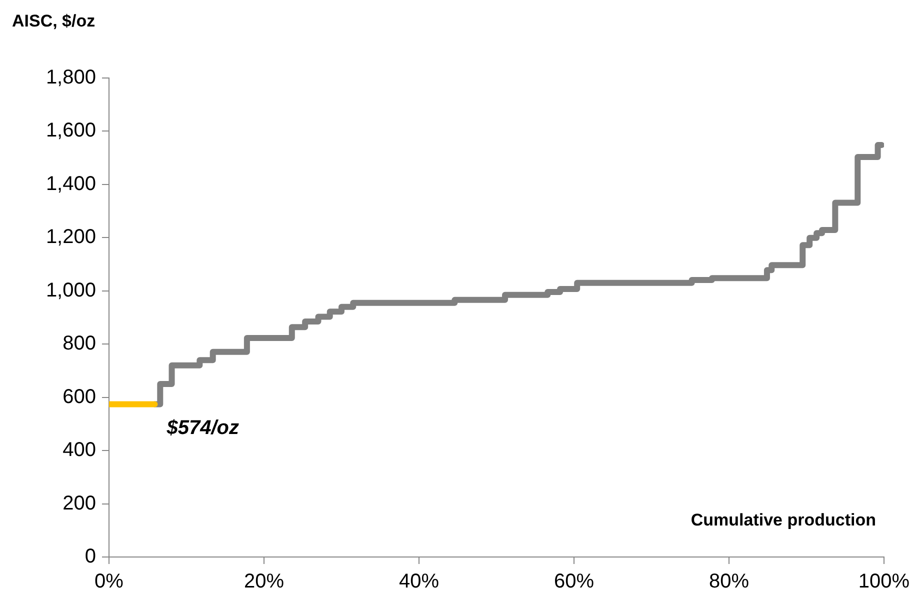 The height and width of the screenshot is (607, 920). I want to click on x-tick-label: 60%, so click(574, 581).